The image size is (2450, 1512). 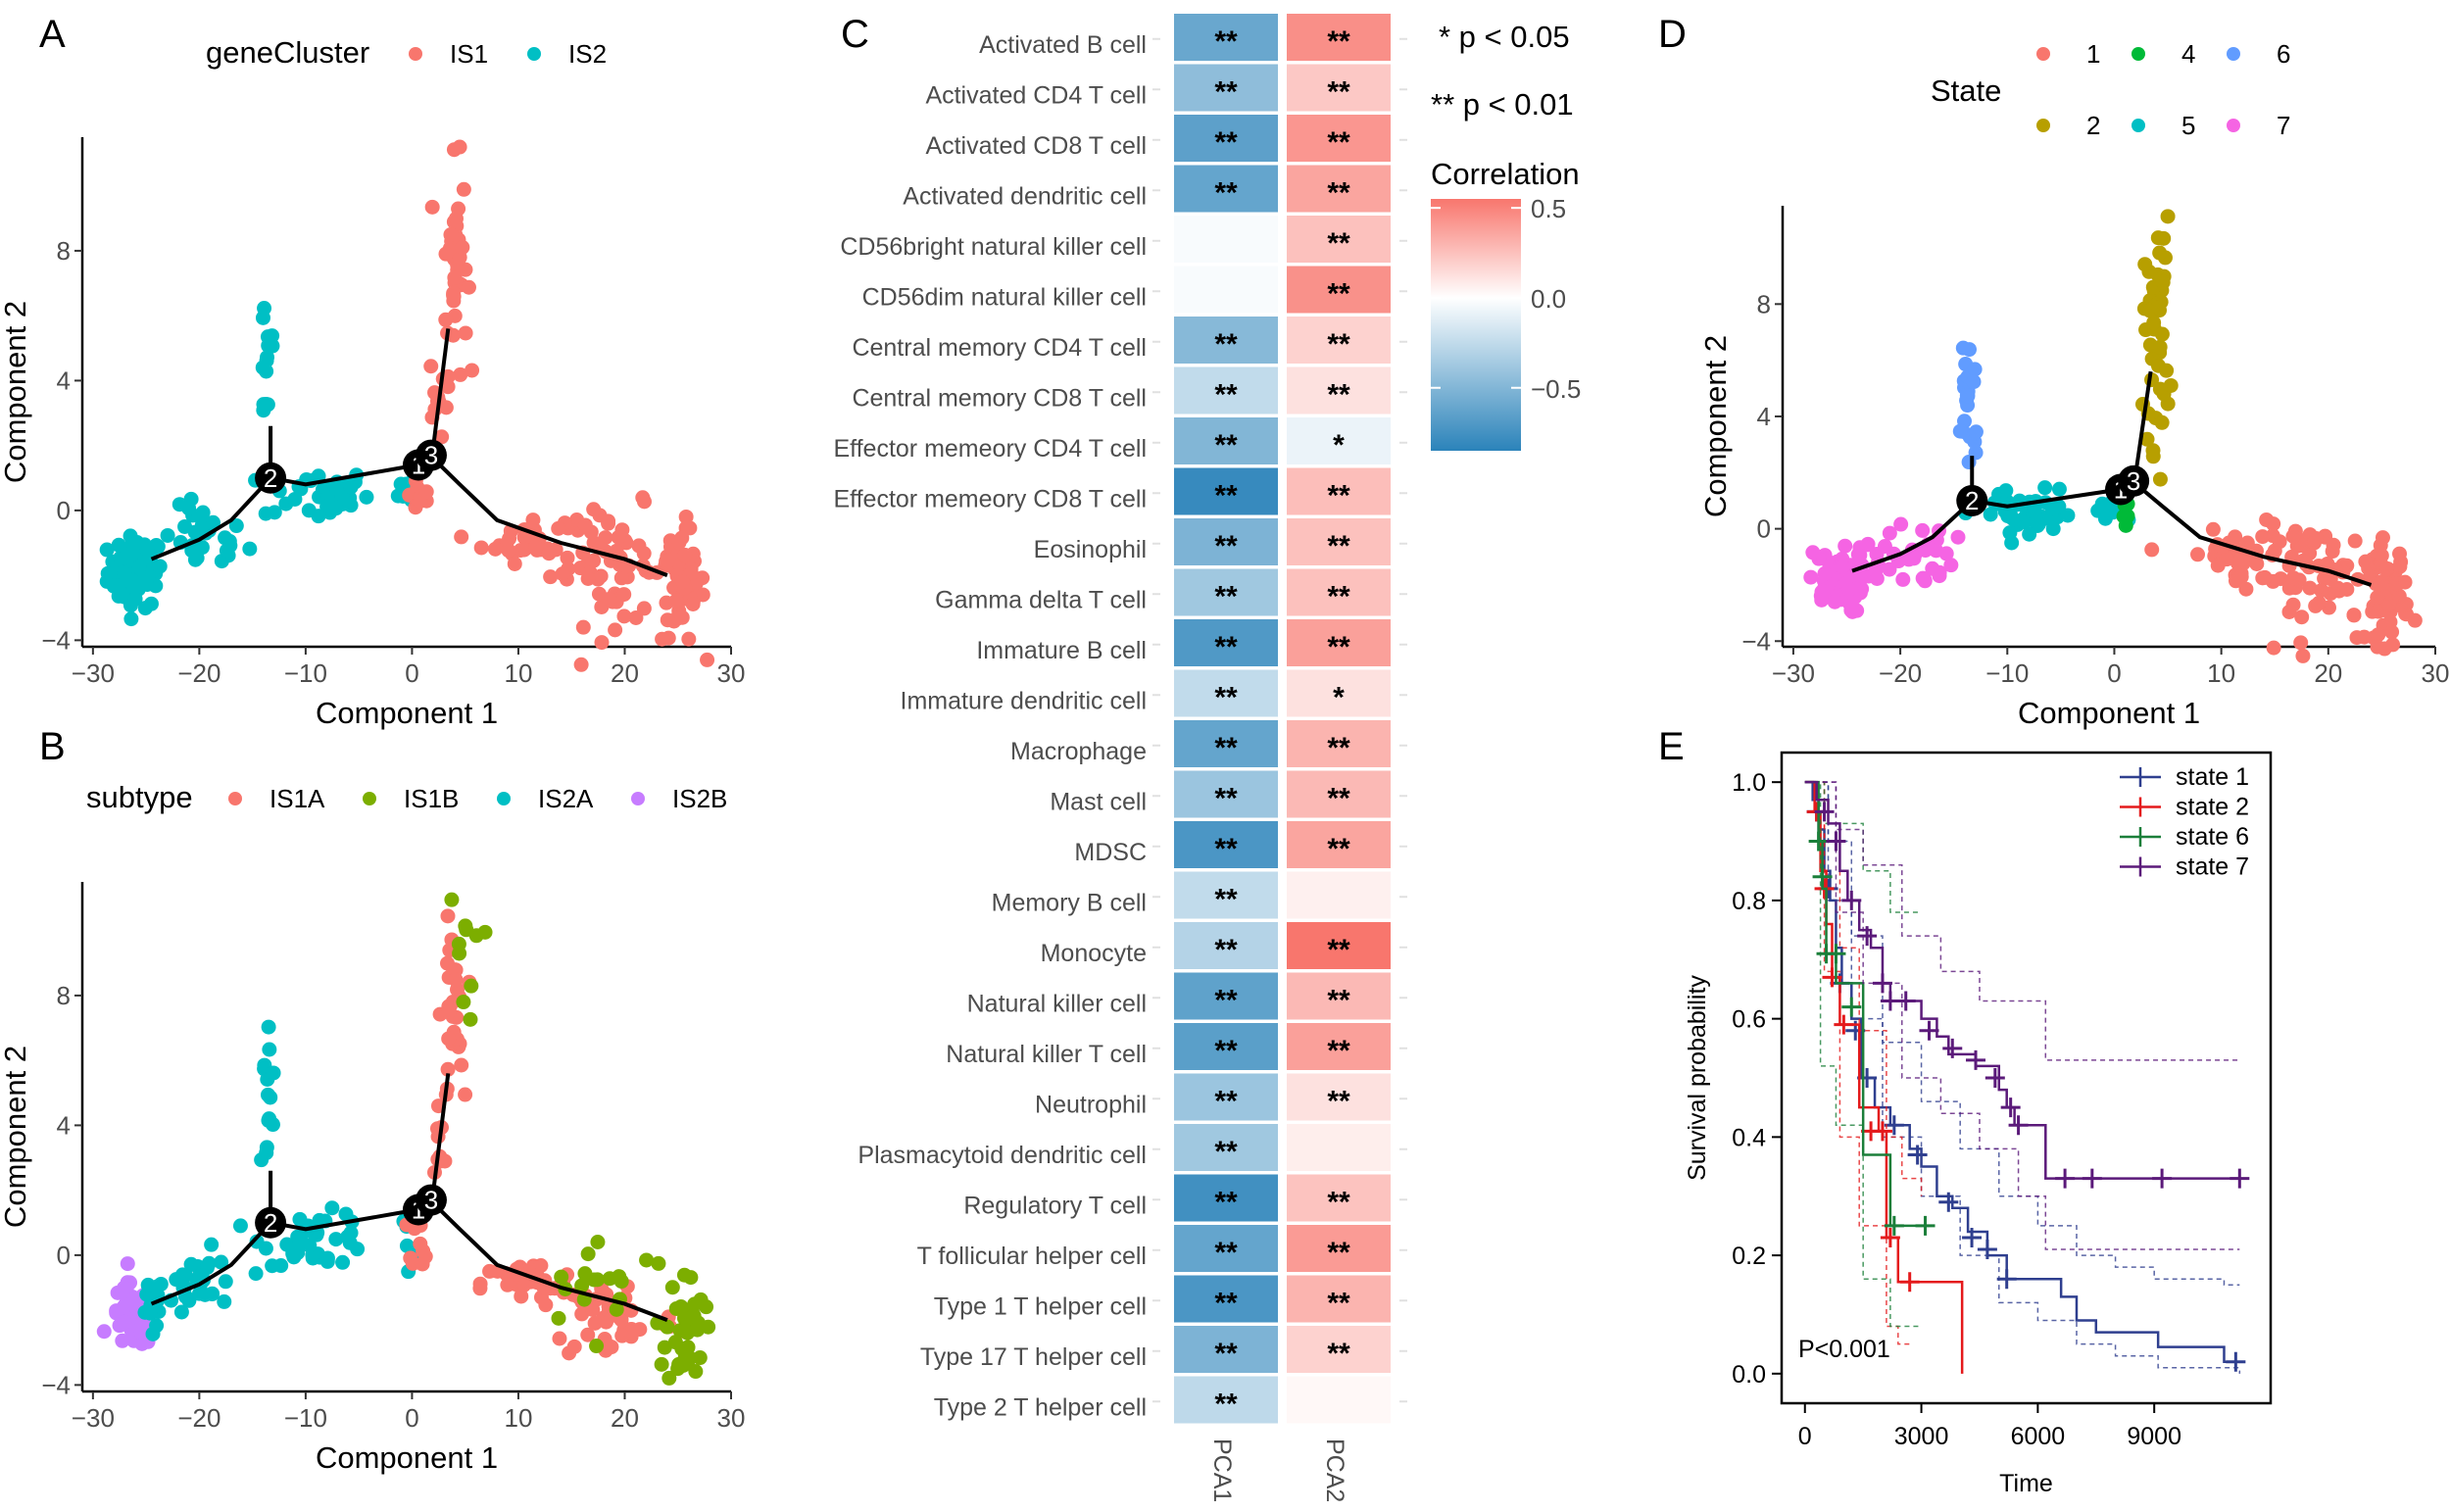 I want to click on row-label: Activated CD8 T cell, so click(x=1036, y=146).